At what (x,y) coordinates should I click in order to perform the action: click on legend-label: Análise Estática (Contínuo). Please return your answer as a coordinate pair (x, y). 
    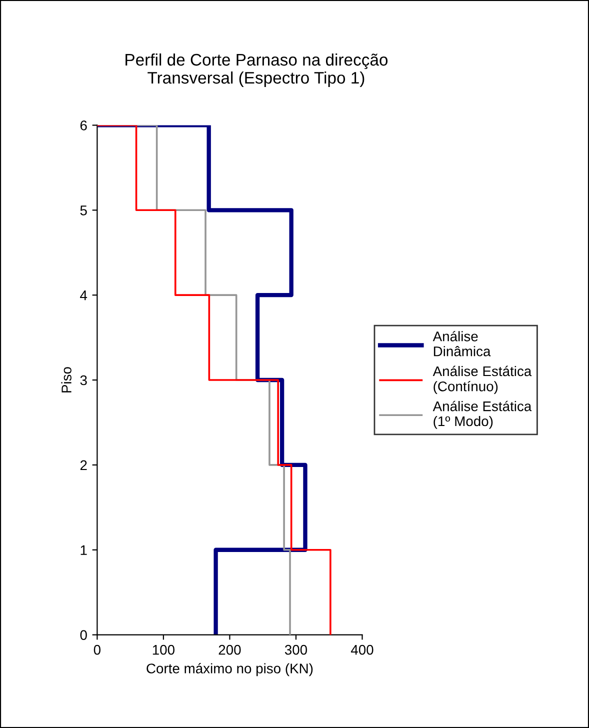
    Looking at the image, I should click on (482, 380).